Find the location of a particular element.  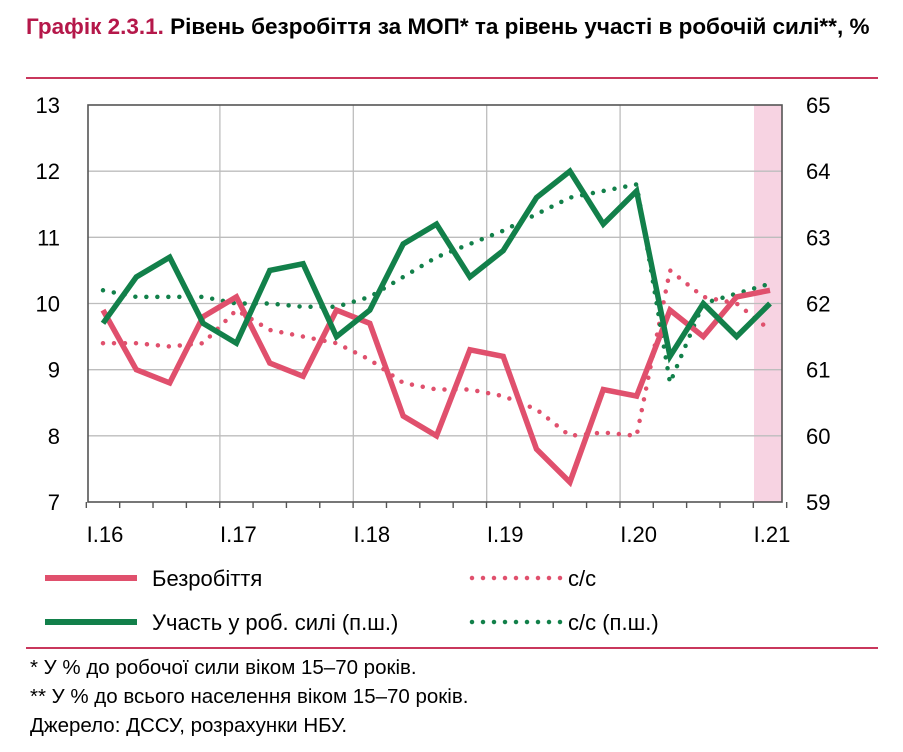

y-right-tick-label: 59 is located at coordinates (818, 502).